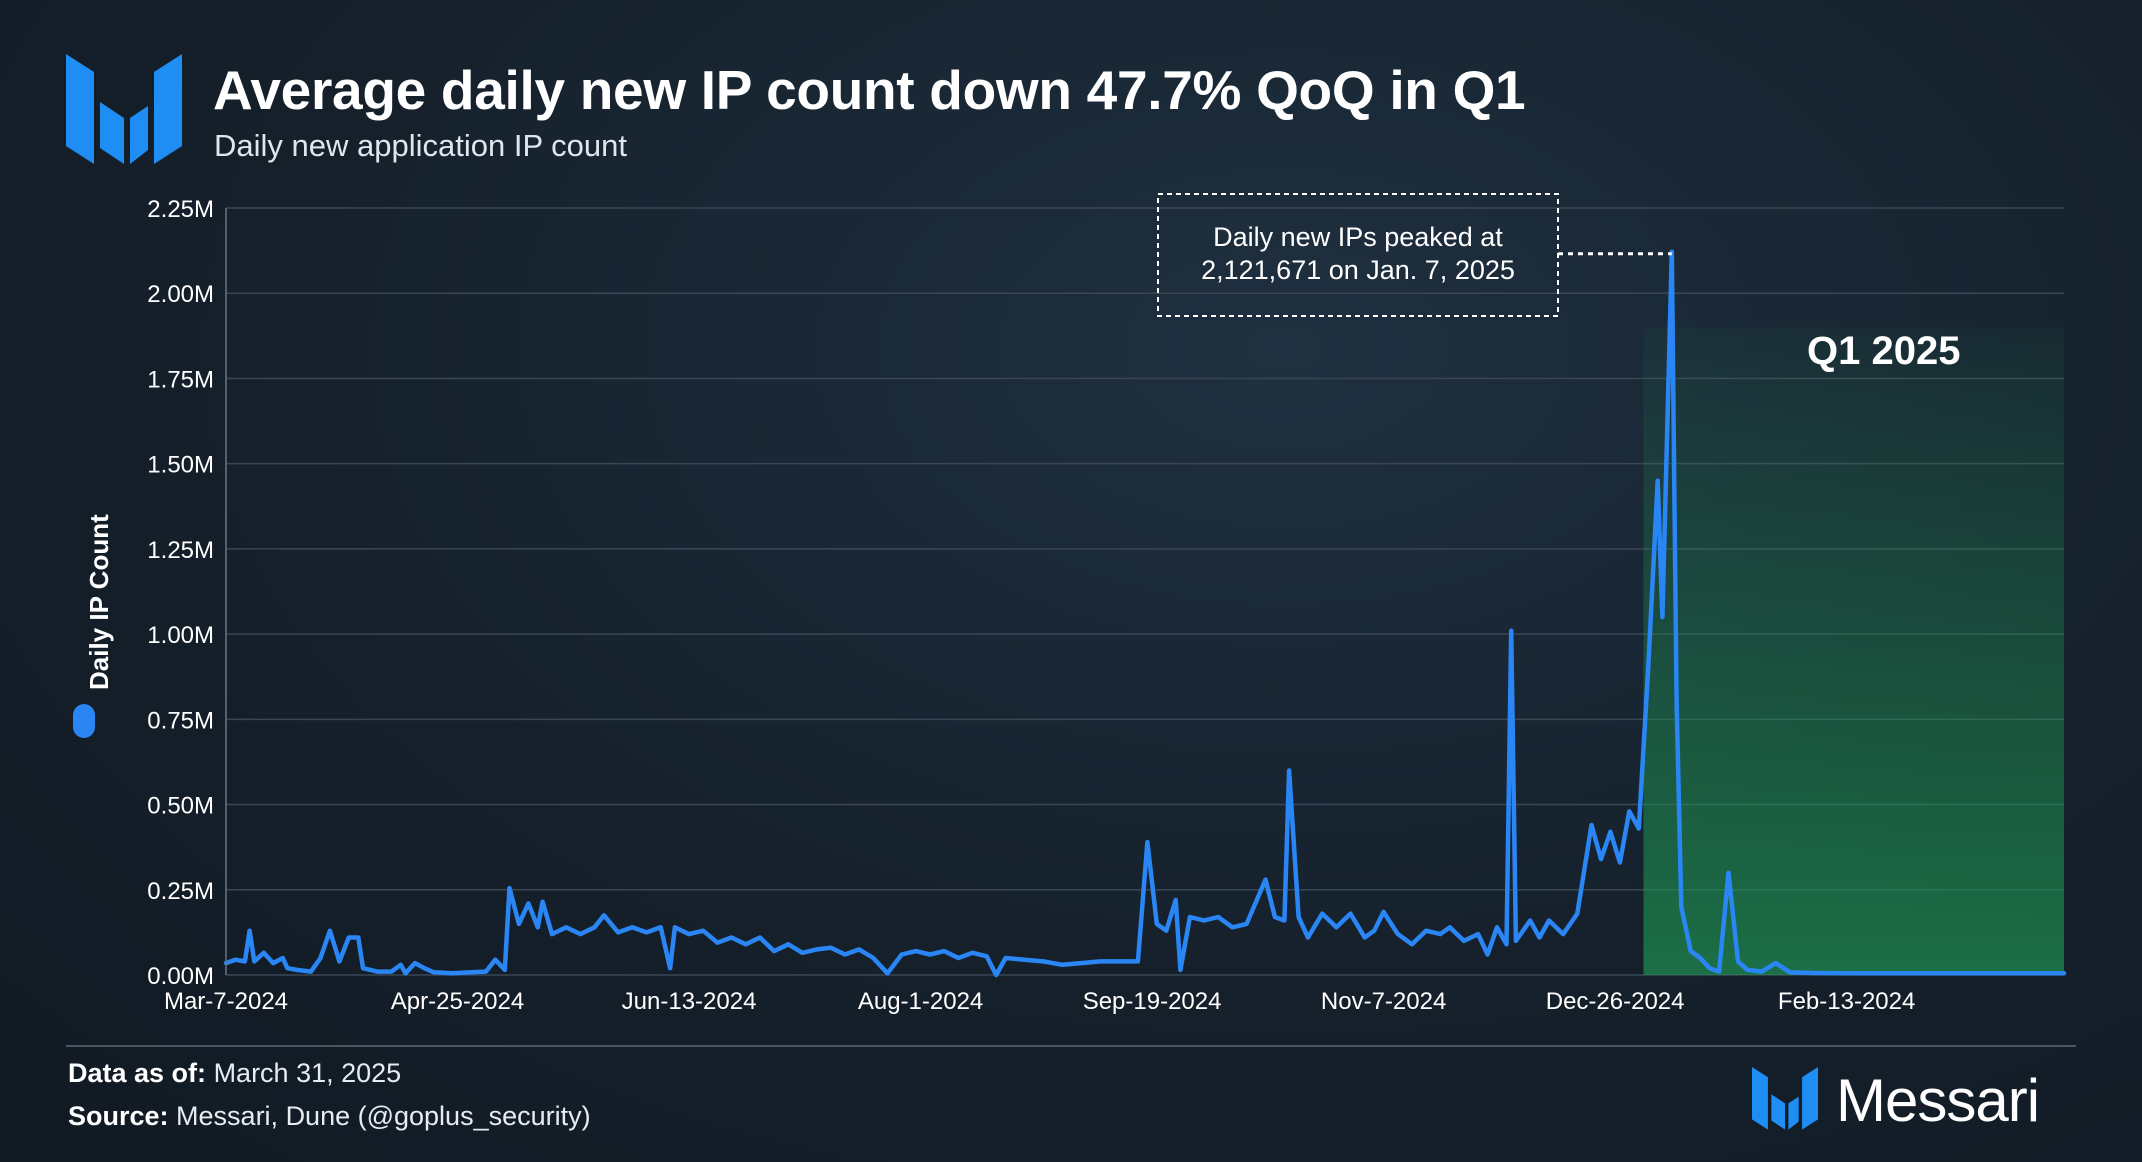  Describe the element at coordinates (307, 1073) in the screenshot. I see `data-as-of-value: March 31, 2025` at that location.